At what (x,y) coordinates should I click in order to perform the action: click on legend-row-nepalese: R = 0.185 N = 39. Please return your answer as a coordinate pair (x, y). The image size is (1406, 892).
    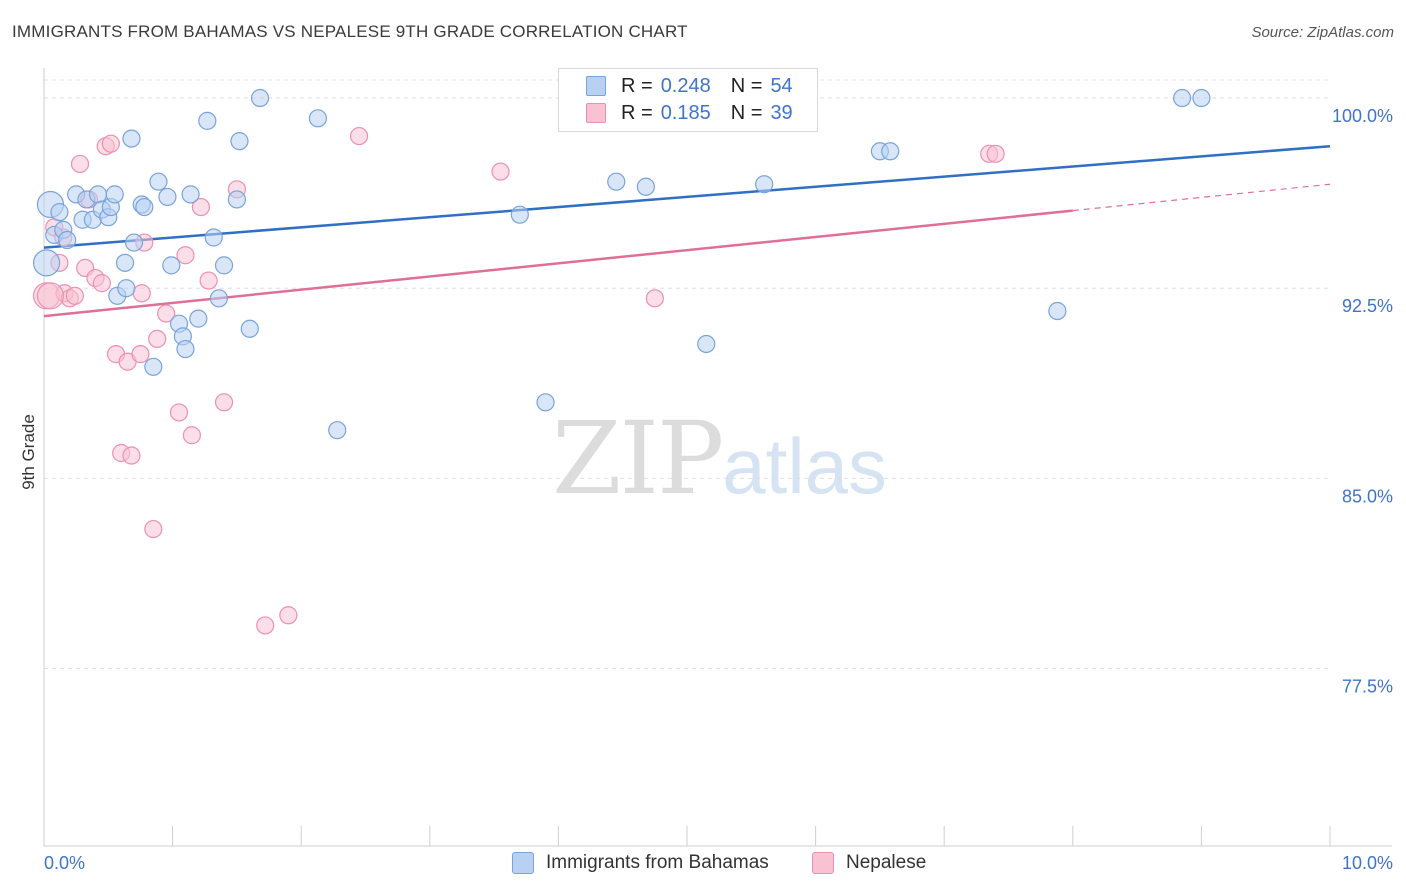
    Looking at the image, I should click on (689, 113).